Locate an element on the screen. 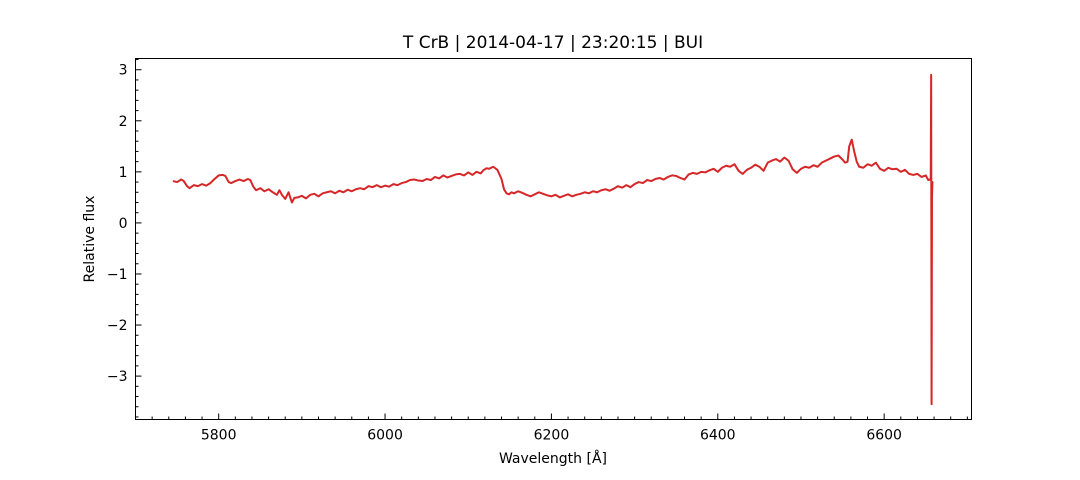 The image size is (1080, 480). x-tick-label: 6600 is located at coordinates (884, 436).